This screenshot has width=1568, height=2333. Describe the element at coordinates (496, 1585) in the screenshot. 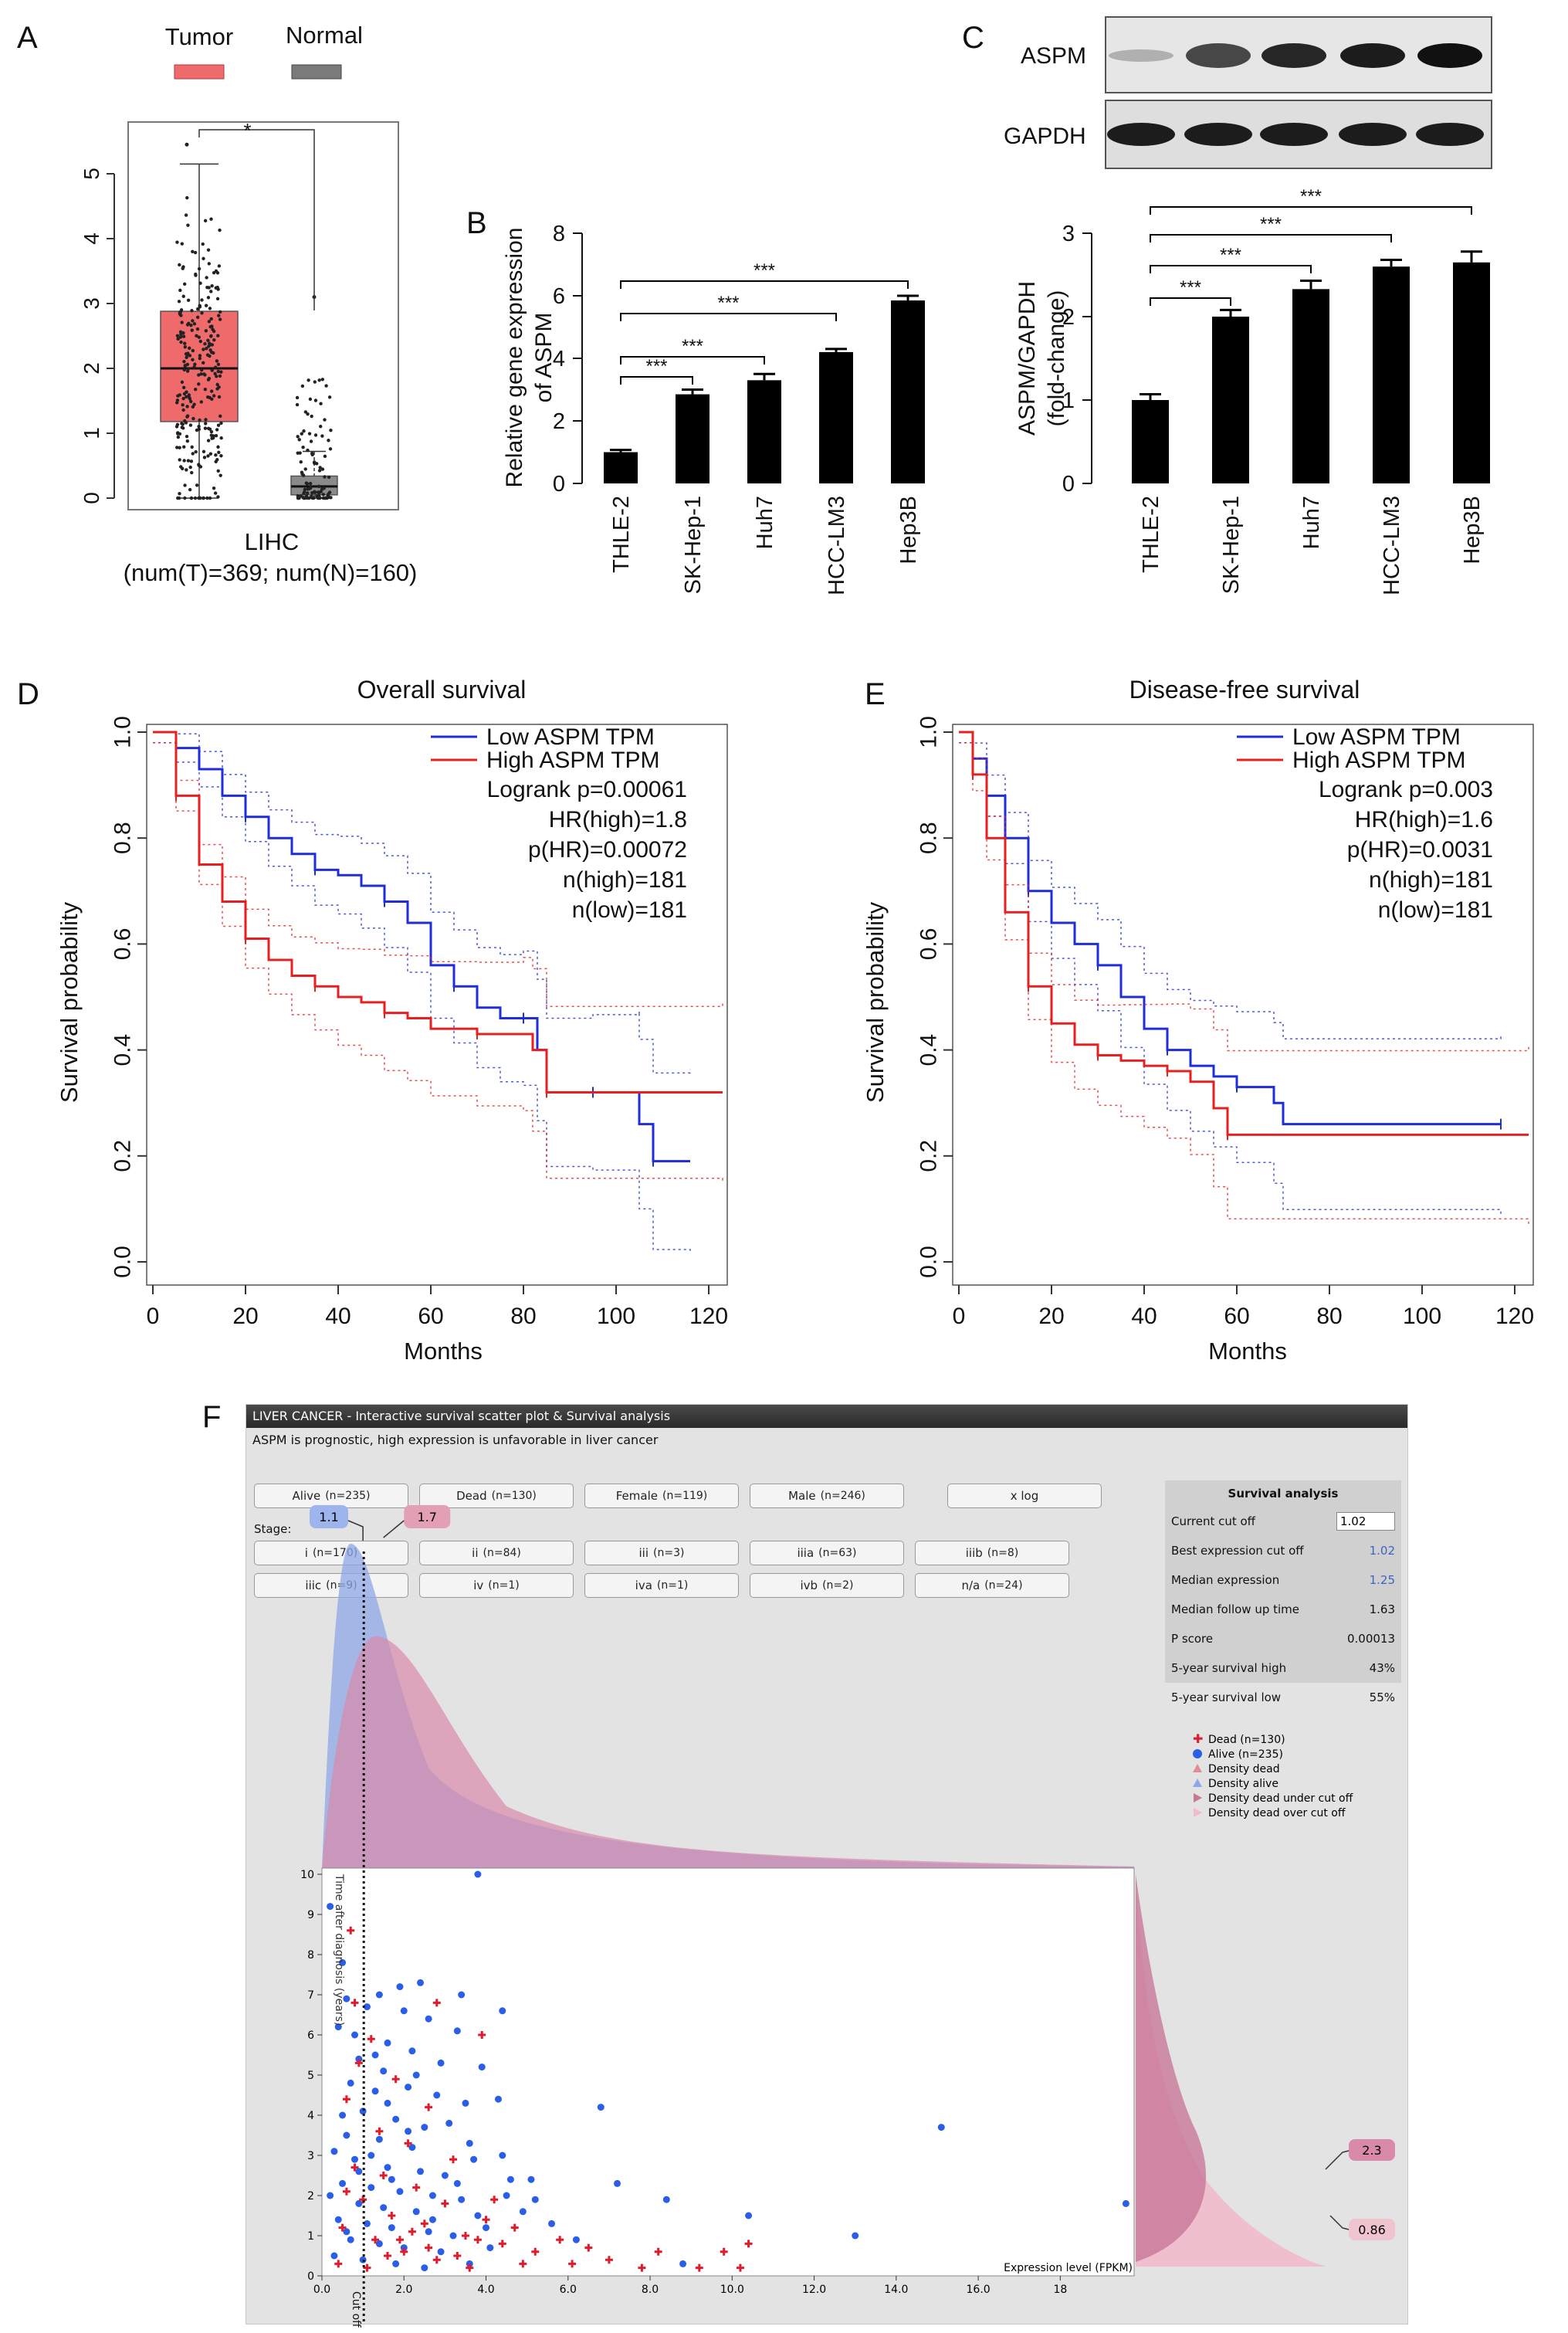

I see `stage-iv-button: iv (n=1)` at that location.